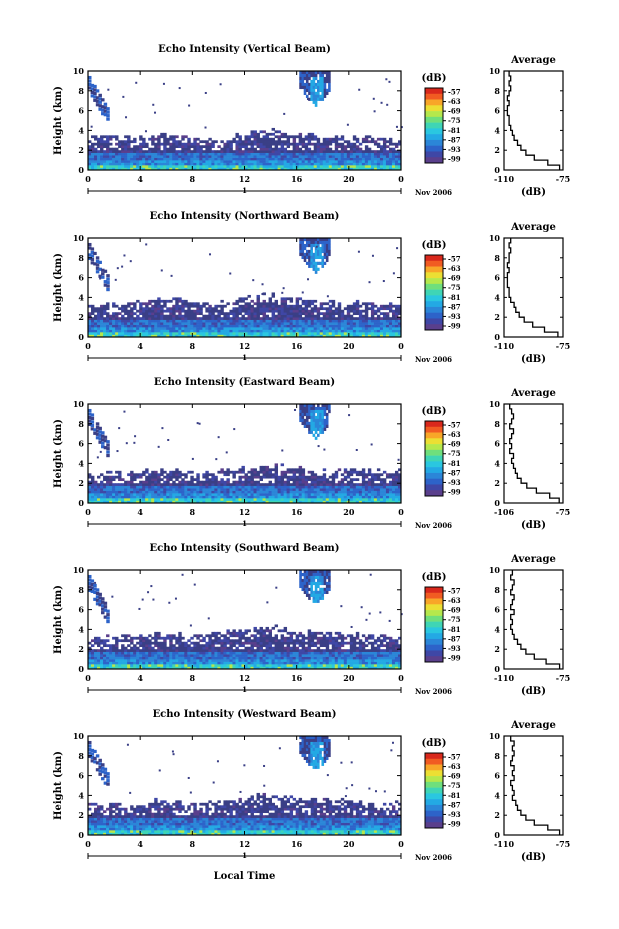 This screenshot has width=619, height=929. Describe the element at coordinates (81, 111) in the screenshot. I see `y-tick-label: 6` at that location.